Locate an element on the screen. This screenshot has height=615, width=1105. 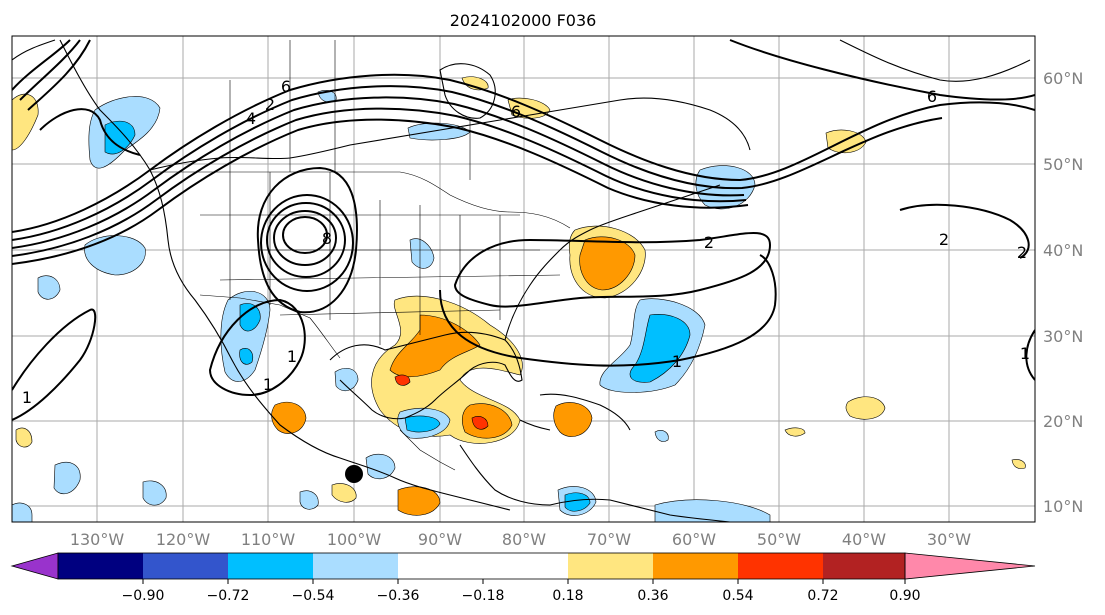
contour-label-2-east: 2 is located at coordinates (944, 239).